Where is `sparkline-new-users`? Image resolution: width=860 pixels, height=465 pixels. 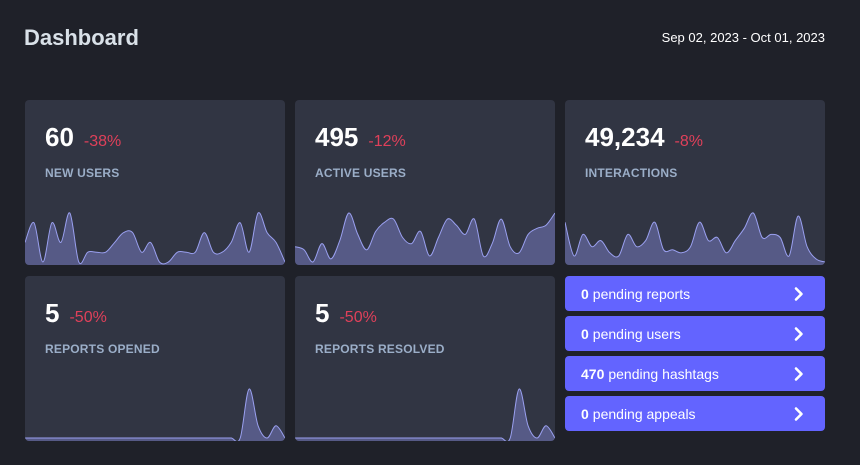 sparkline-new-users is located at coordinates (155, 238).